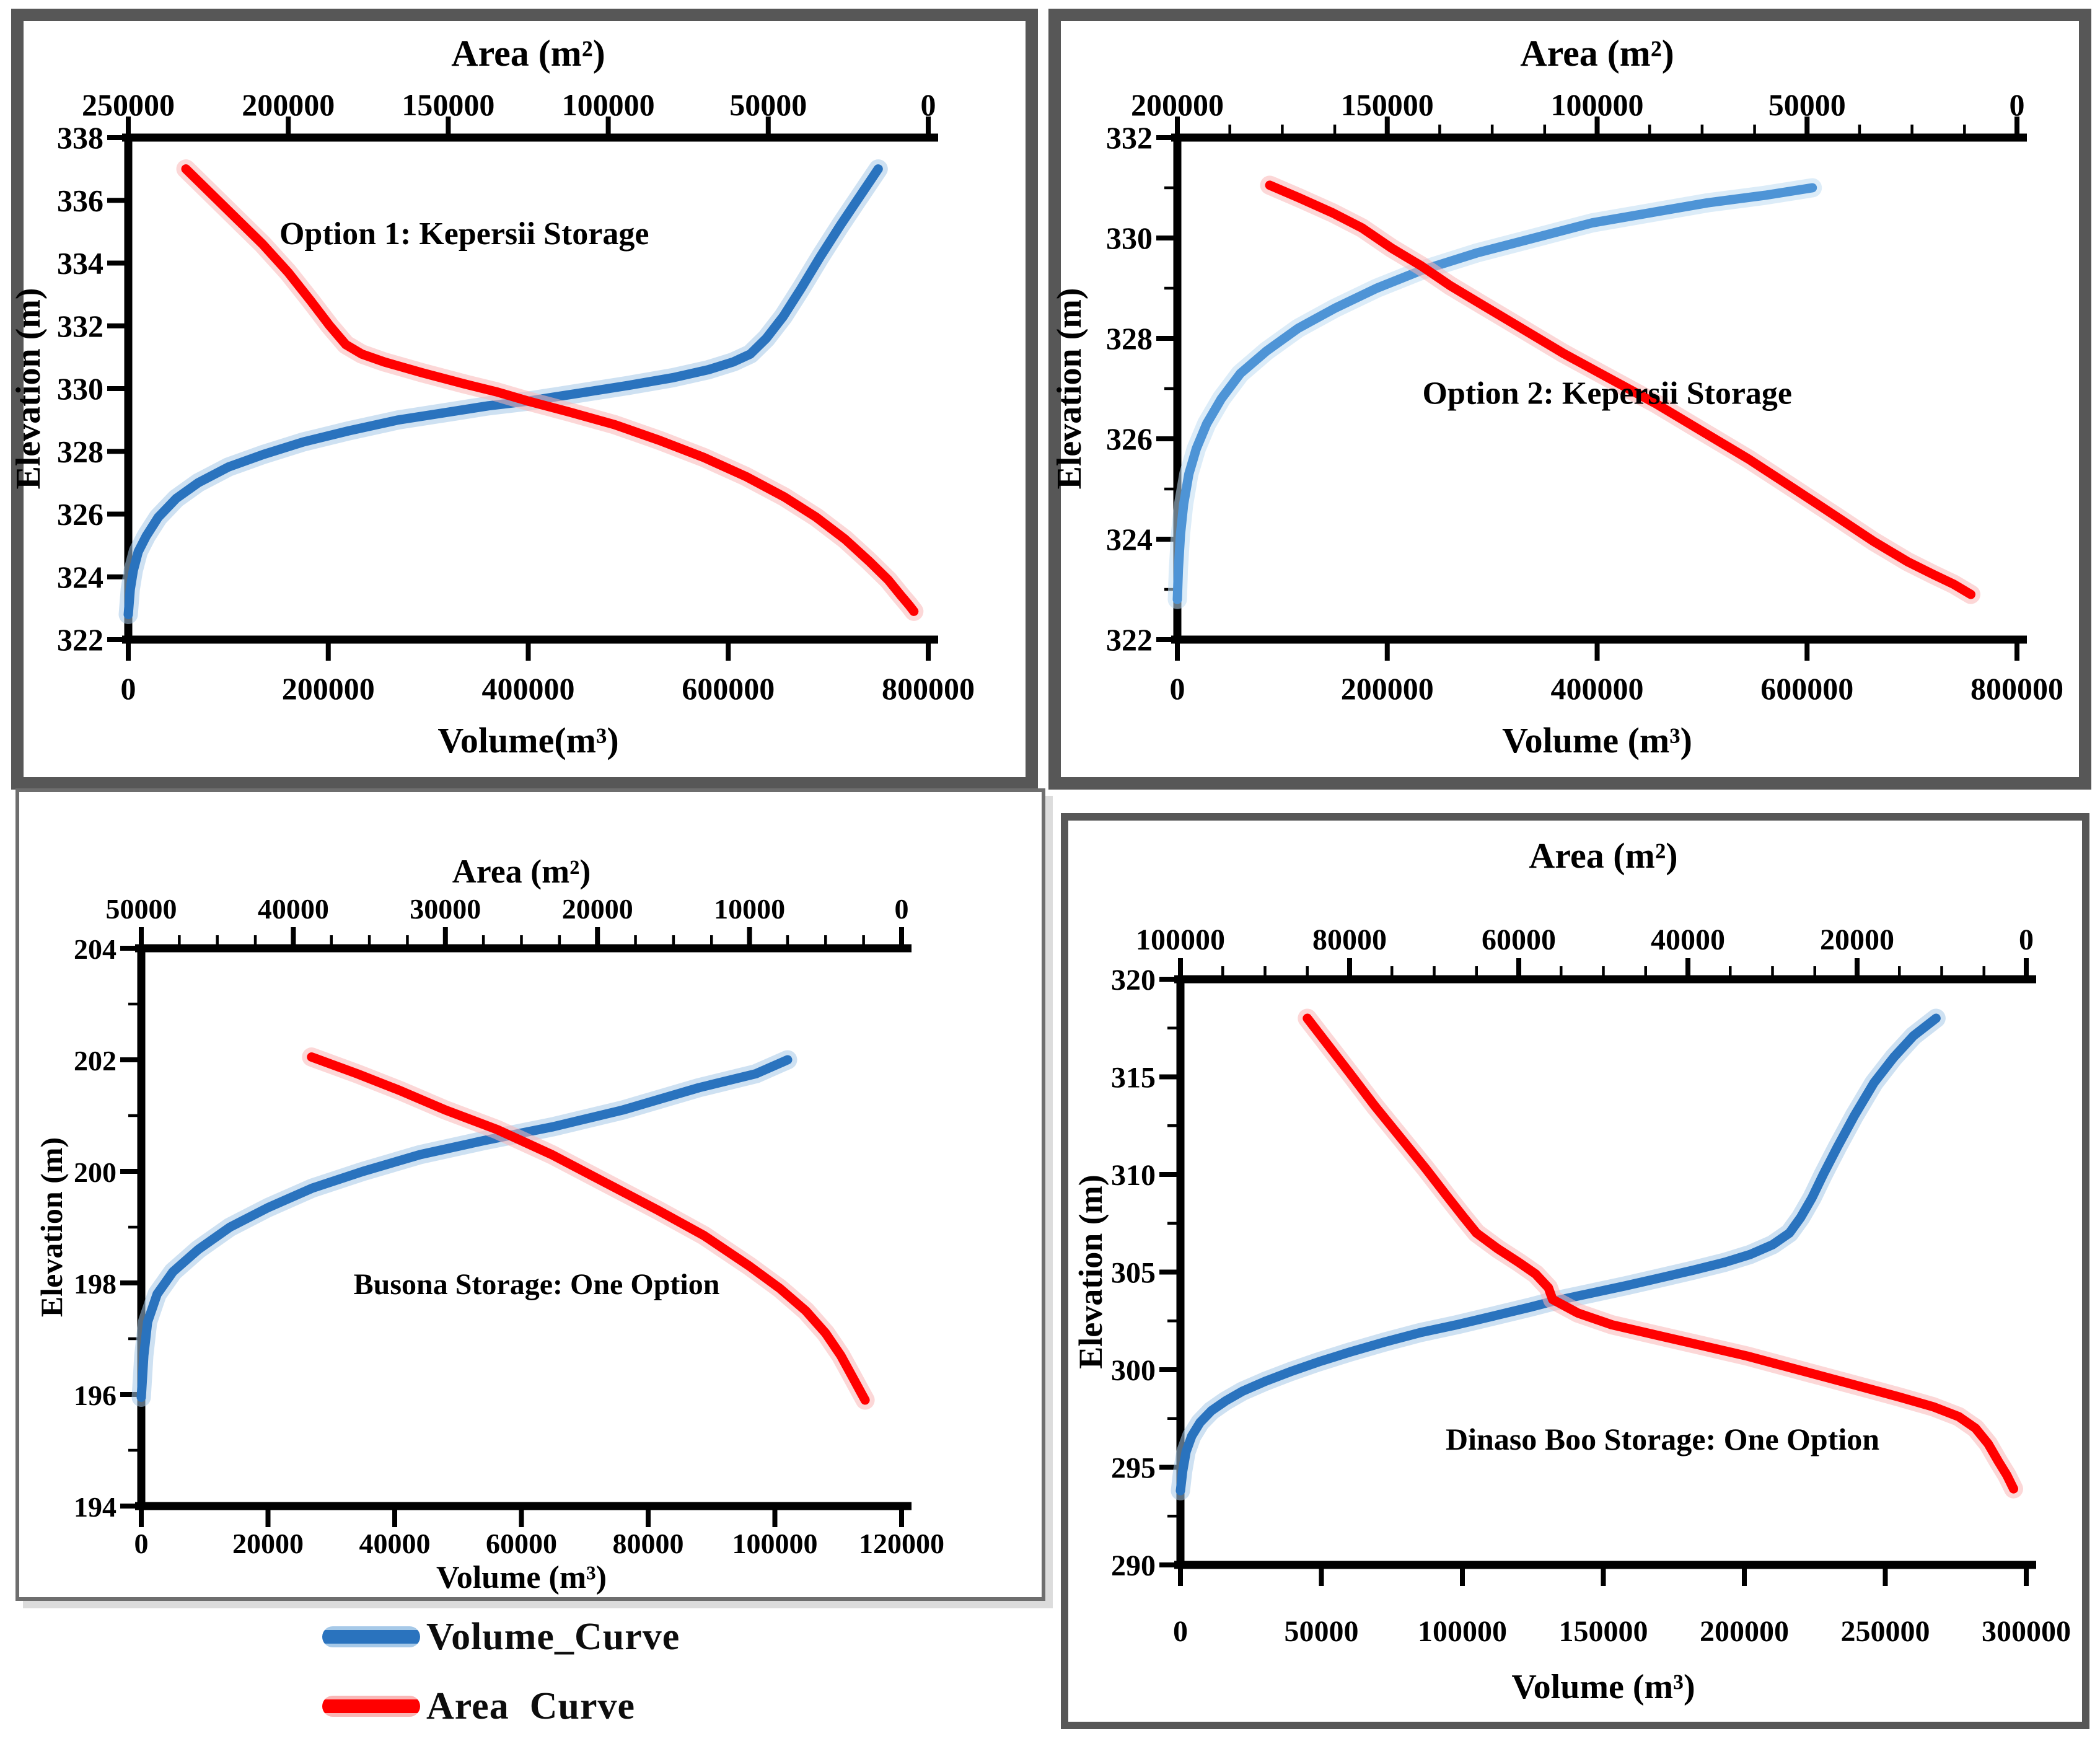 This screenshot has width=2100, height=1749. Describe the element at coordinates (371, 1636) in the screenshot. I see `volume-curve-swatch` at that location.